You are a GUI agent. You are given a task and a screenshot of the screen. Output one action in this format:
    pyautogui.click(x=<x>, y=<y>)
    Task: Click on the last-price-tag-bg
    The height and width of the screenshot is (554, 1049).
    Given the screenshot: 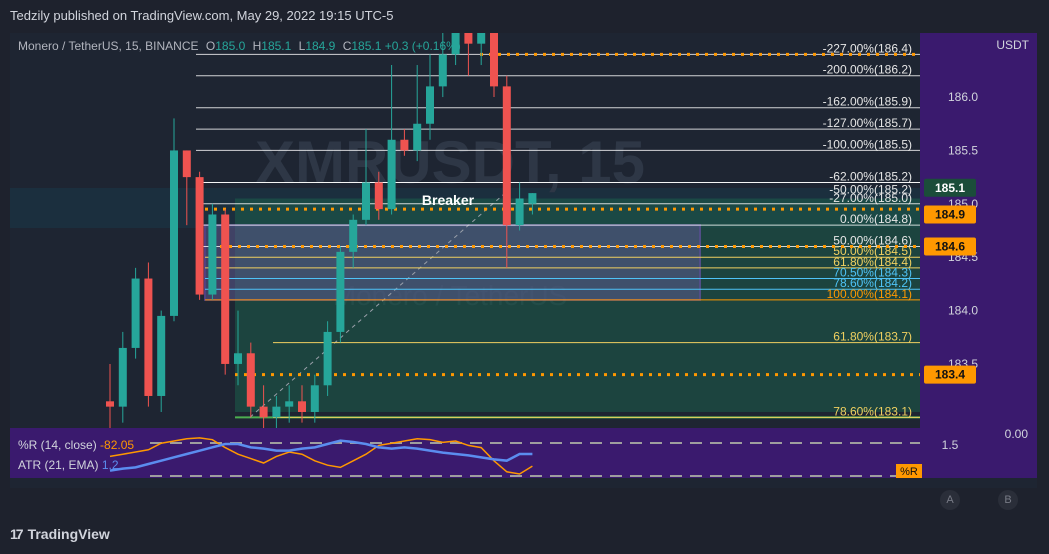 What is the action you would take?
    pyautogui.click(x=950, y=187)
    